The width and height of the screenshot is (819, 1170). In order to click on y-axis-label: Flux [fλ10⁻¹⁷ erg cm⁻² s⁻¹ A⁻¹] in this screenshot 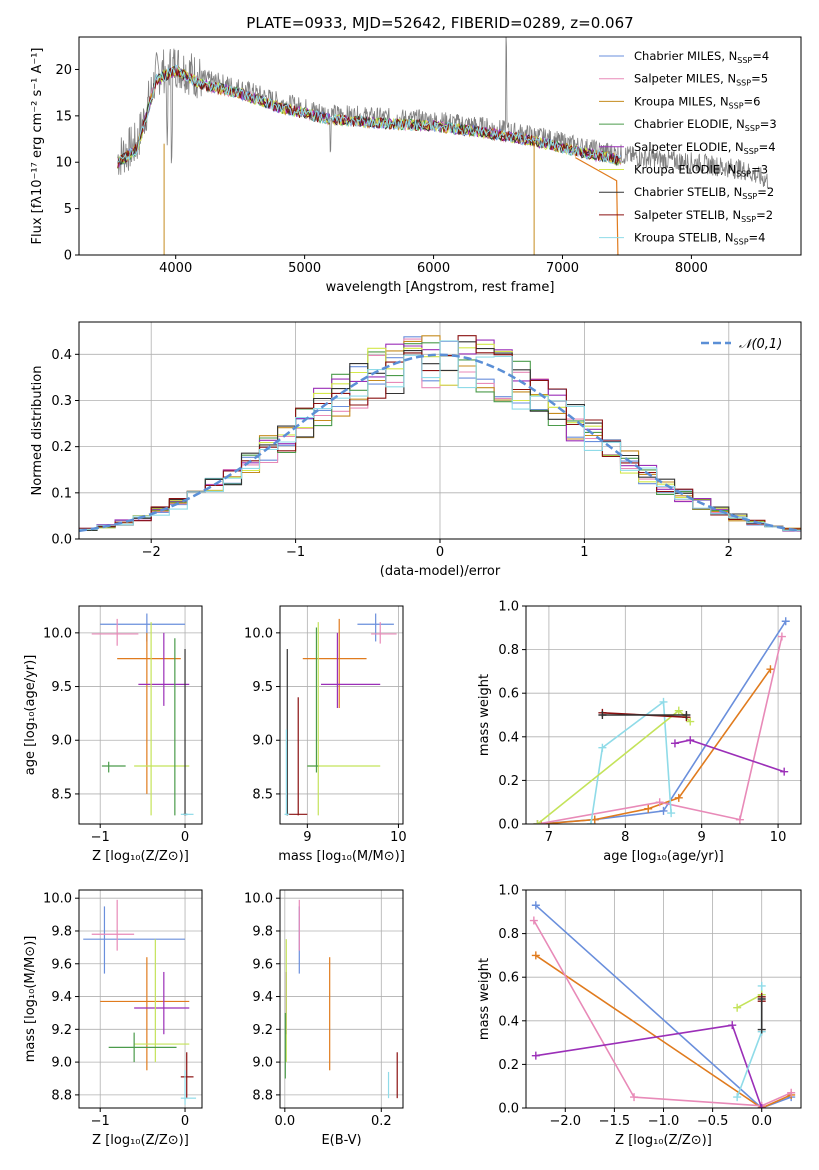, I will do `click(37, 146)`.